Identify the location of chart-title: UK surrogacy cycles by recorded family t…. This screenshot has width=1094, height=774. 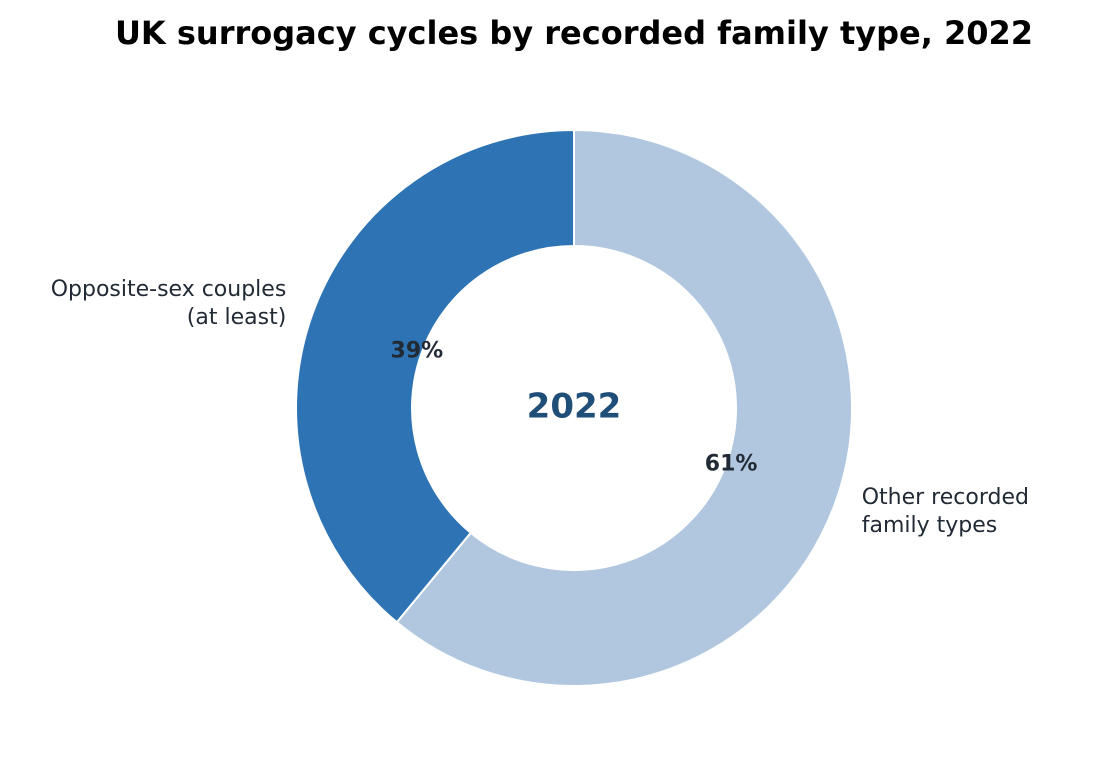
(574, 33).